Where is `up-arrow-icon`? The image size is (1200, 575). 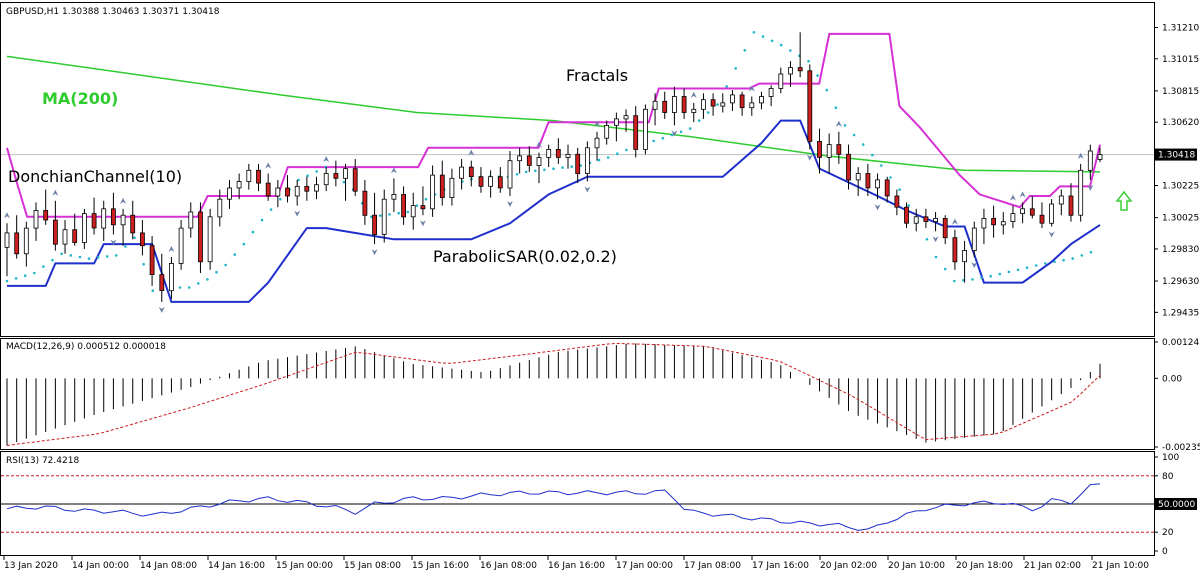 up-arrow-icon is located at coordinates (1124, 200).